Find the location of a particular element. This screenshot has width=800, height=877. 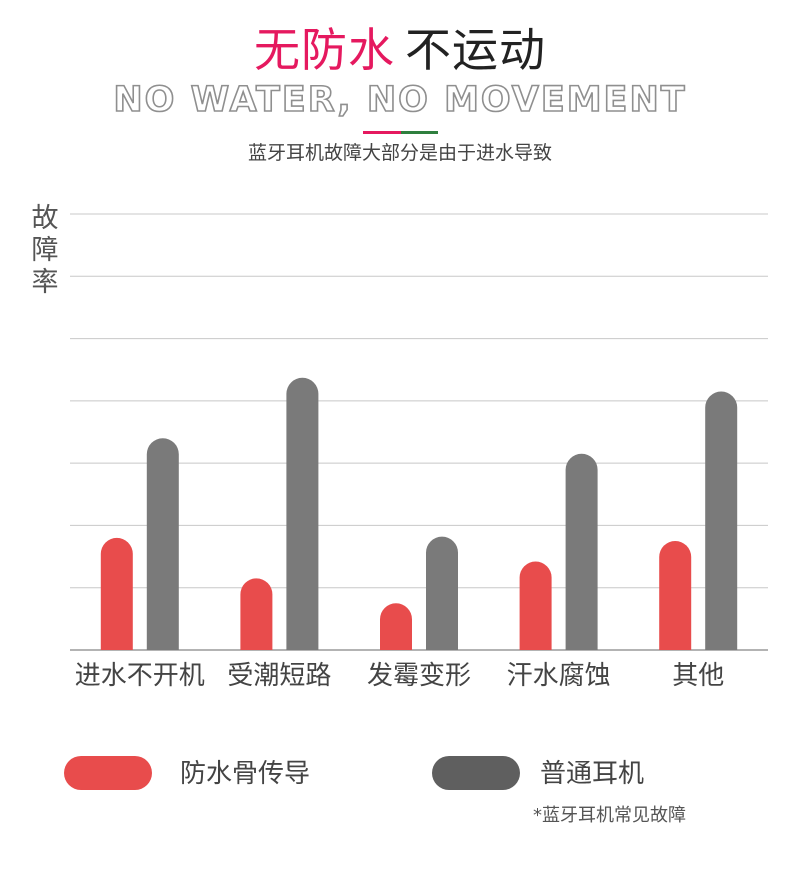

headline-accent: 无防水 is located at coordinates (324, 50).